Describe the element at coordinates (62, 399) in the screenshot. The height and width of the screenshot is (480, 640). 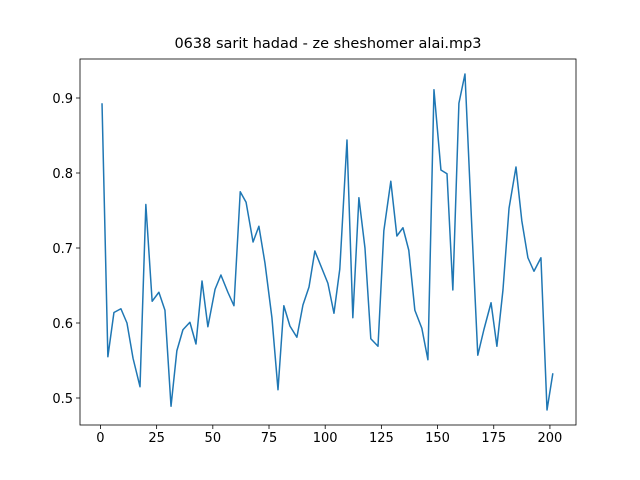
I see `y-tick-label: 0.5` at that location.